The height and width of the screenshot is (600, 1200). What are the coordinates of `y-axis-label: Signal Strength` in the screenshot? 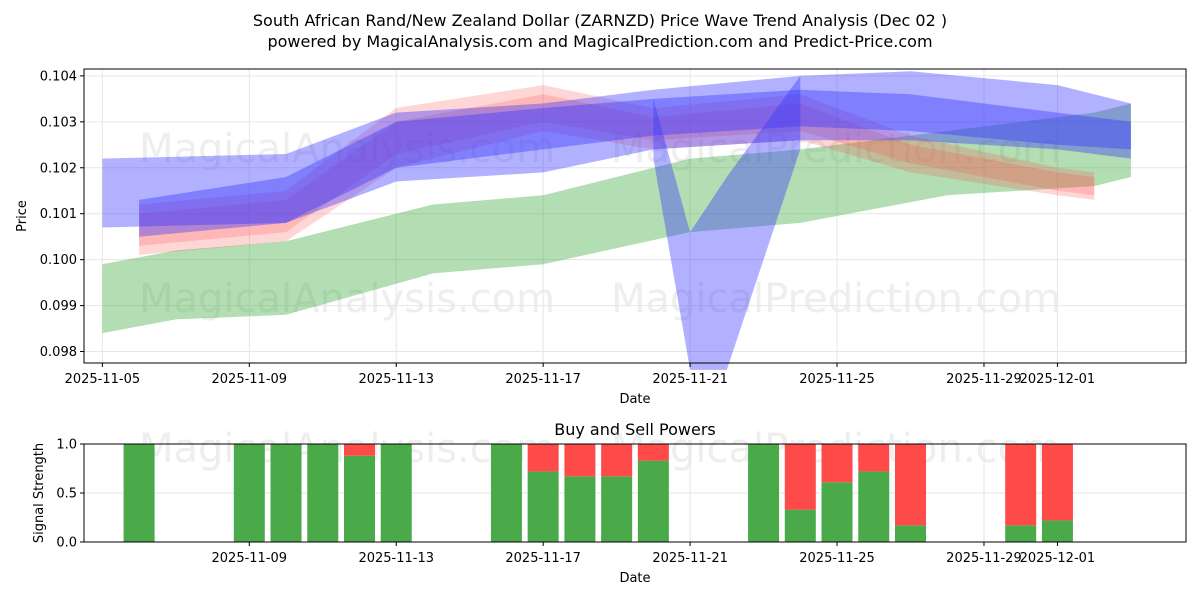 It's located at (39, 493).